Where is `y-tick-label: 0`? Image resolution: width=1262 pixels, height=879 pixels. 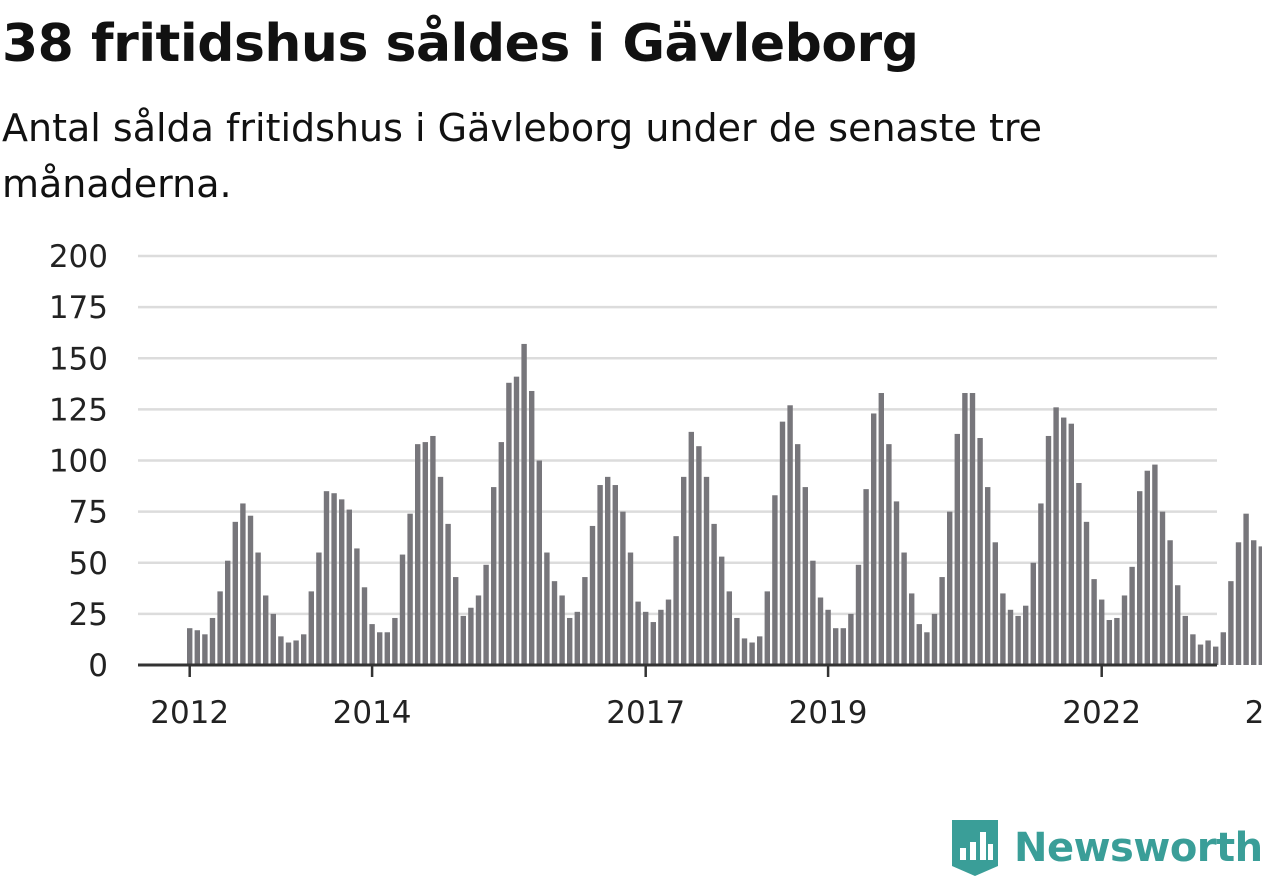 y-tick-label: 0 is located at coordinates (98, 666).